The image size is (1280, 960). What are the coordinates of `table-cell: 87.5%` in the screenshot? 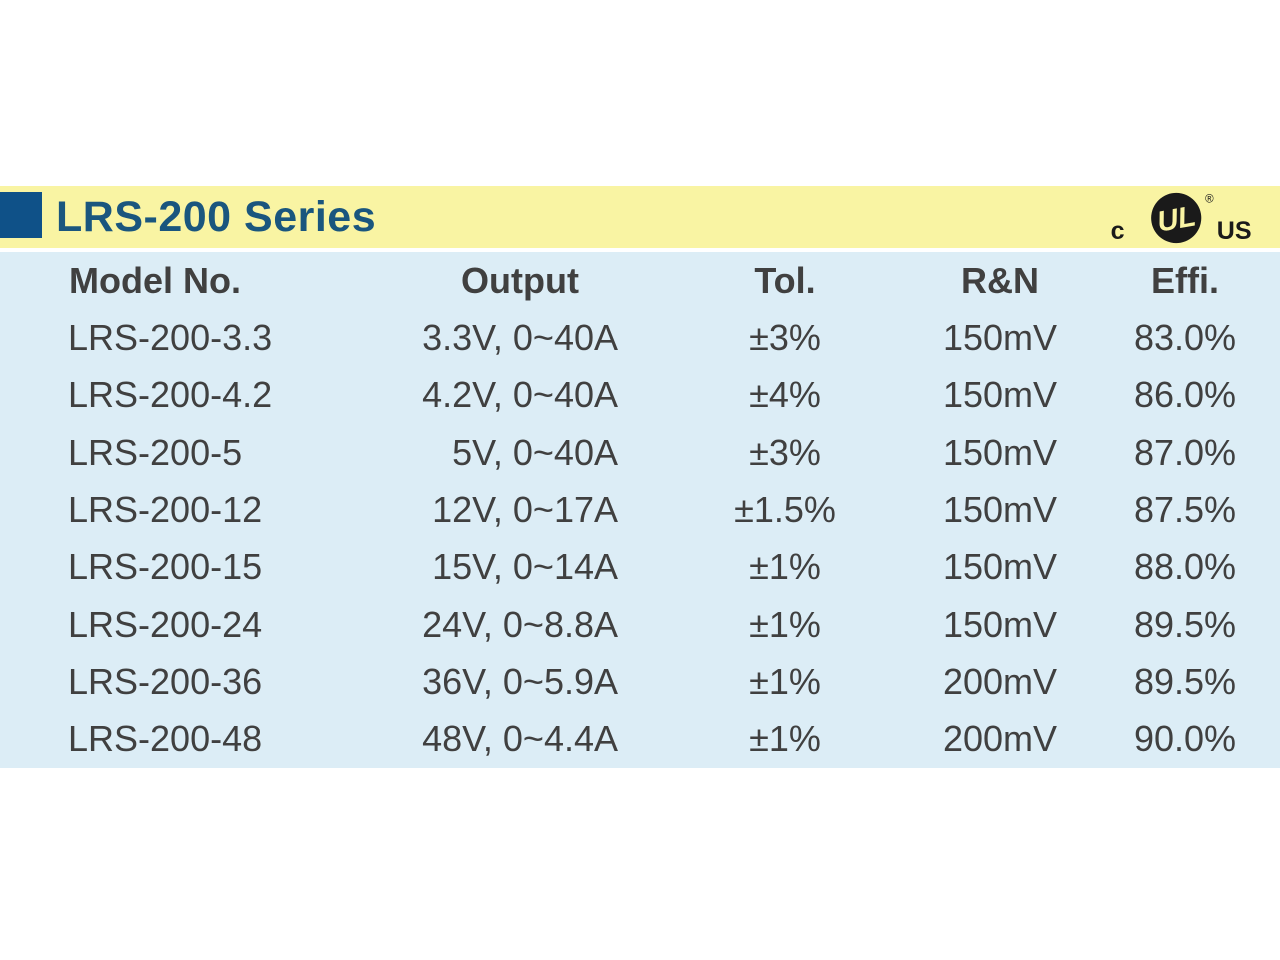 It's located at (1185, 509).